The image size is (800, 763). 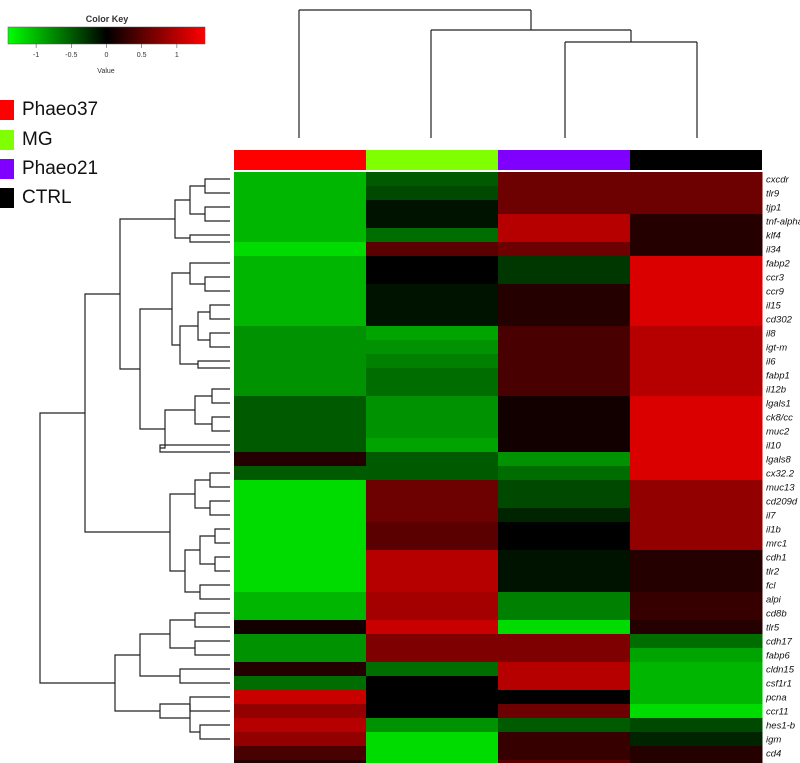 I want to click on gene-label: tlr2, so click(x=773, y=572).